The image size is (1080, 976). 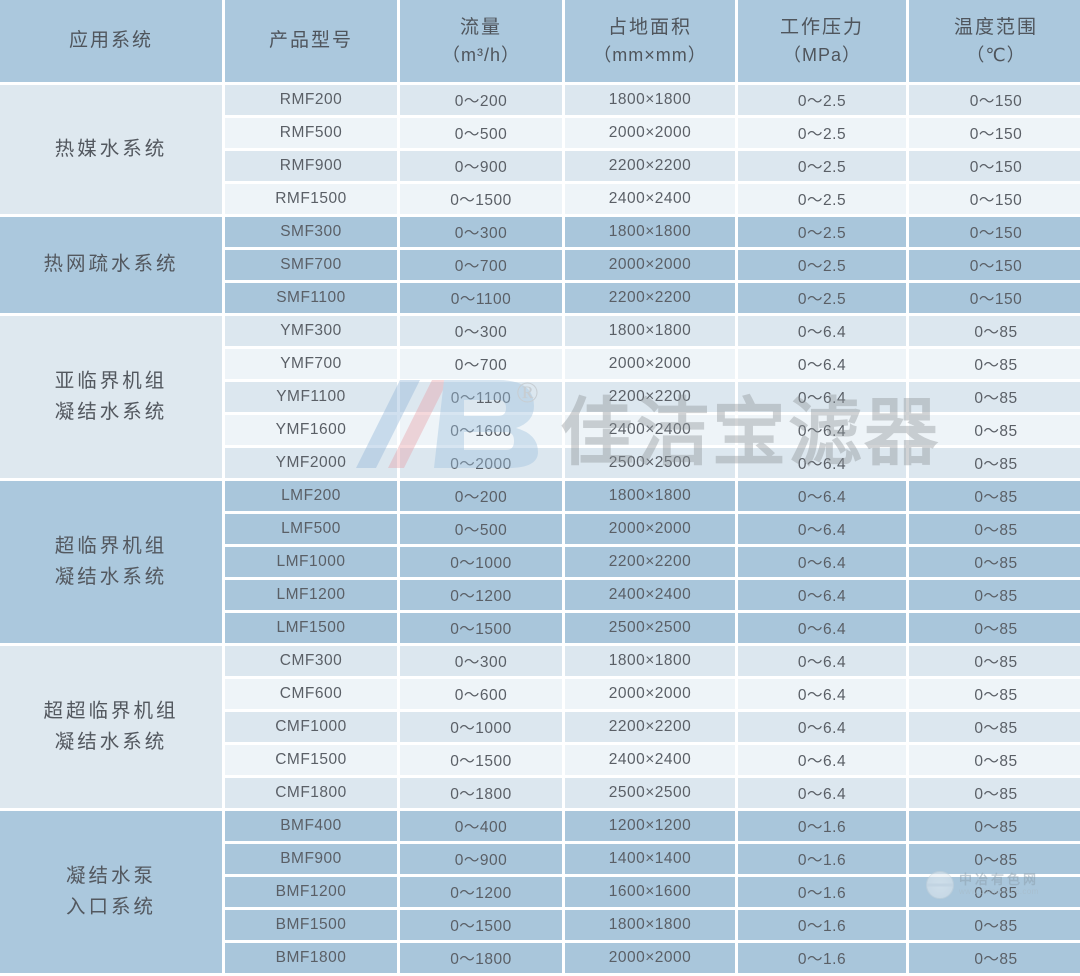 What do you see at coordinates (650, 463) in the screenshot?
I see `cell-footprint-area: 2500×2500` at bounding box center [650, 463].